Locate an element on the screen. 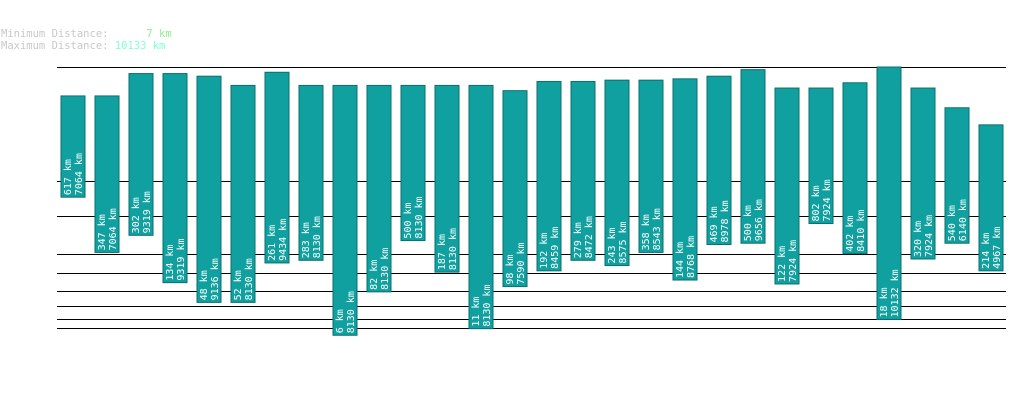 This screenshot has width=1019, height=402. bar-top-label: 540 km is located at coordinates (952, 223).